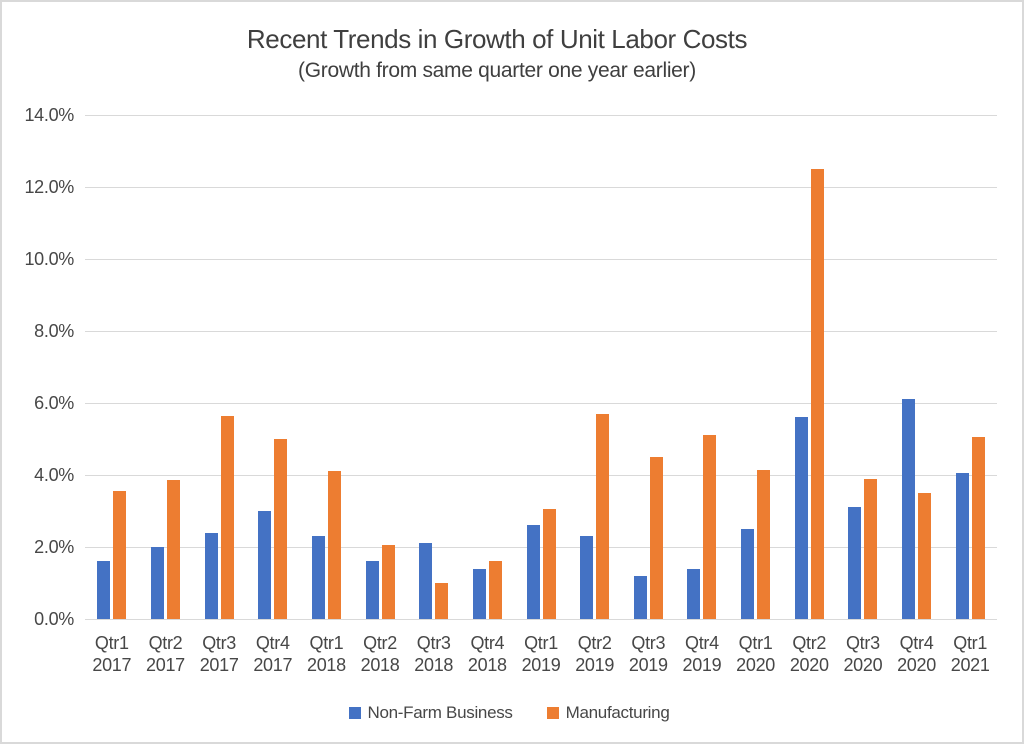 This screenshot has width=1024, height=744. Describe the element at coordinates (54, 403) in the screenshot. I see `y-tick-6-0: 6.0%` at that location.